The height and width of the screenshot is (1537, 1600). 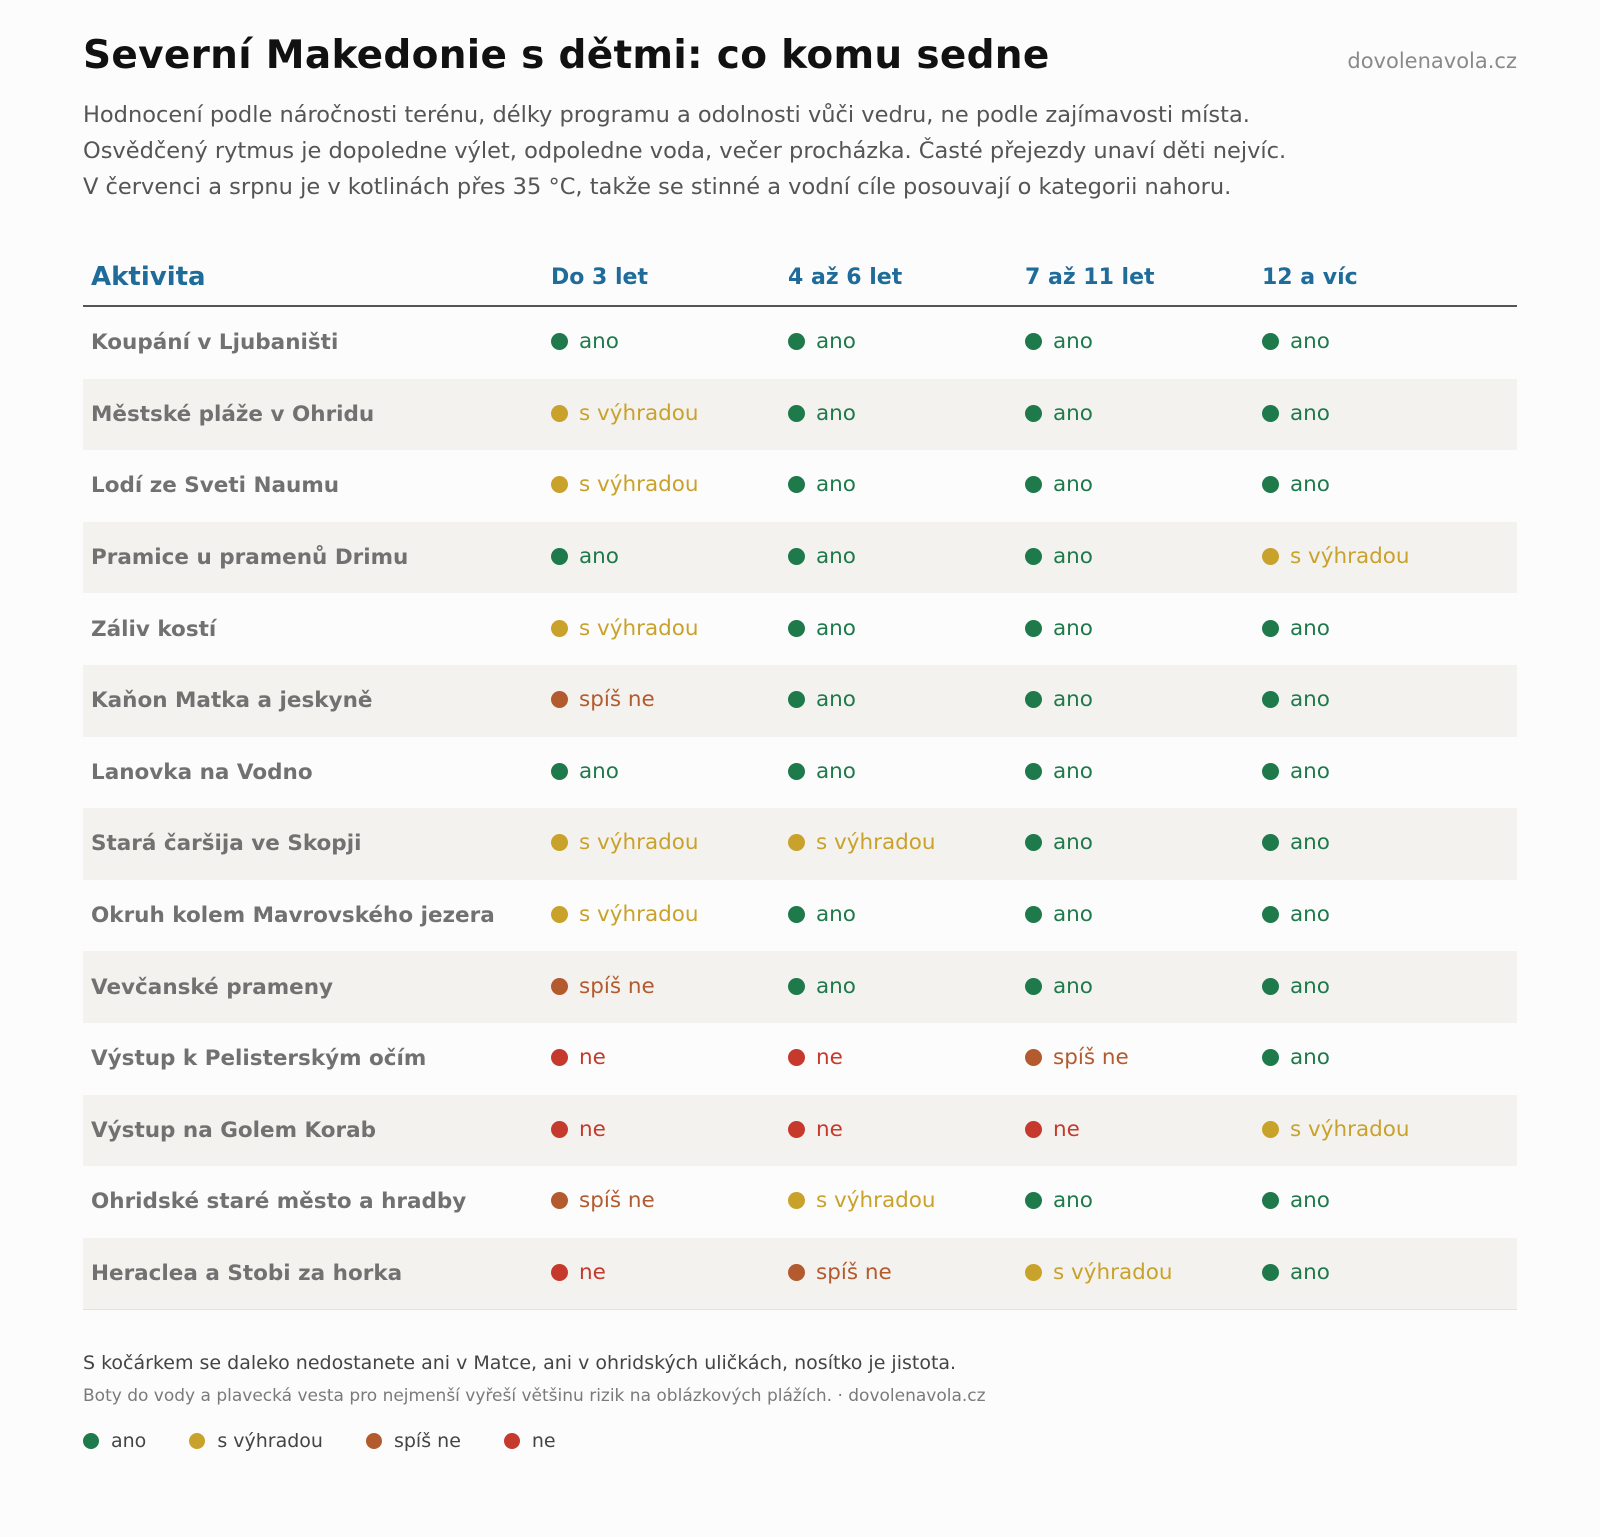 What do you see at coordinates (313, 278) in the screenshot?
I see `column-header-activity: Aktivita` at bounding box center [313, 278].